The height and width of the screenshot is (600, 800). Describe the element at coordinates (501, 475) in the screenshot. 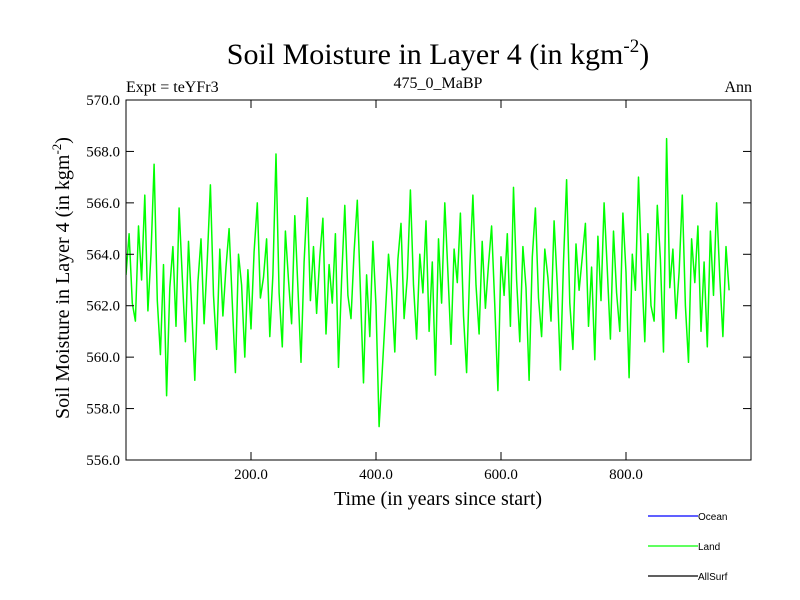

I see `x-tick-label: 600.0` at that location.